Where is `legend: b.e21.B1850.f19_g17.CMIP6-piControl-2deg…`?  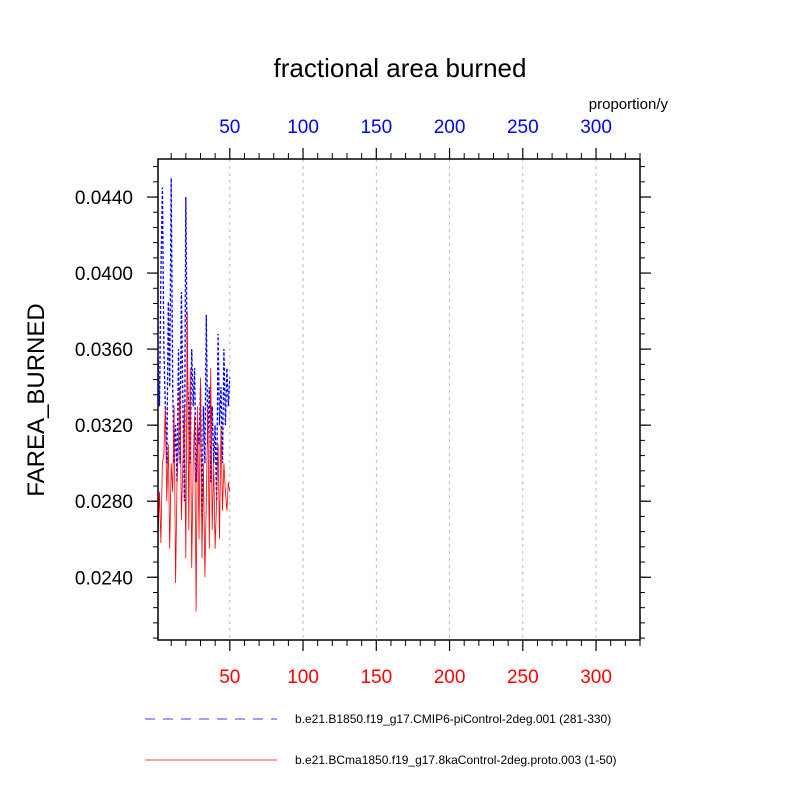 legend: b.e21.B1850.f19_g17.CMIP6-piControl-2deg… is located at coordinates (381, 739).